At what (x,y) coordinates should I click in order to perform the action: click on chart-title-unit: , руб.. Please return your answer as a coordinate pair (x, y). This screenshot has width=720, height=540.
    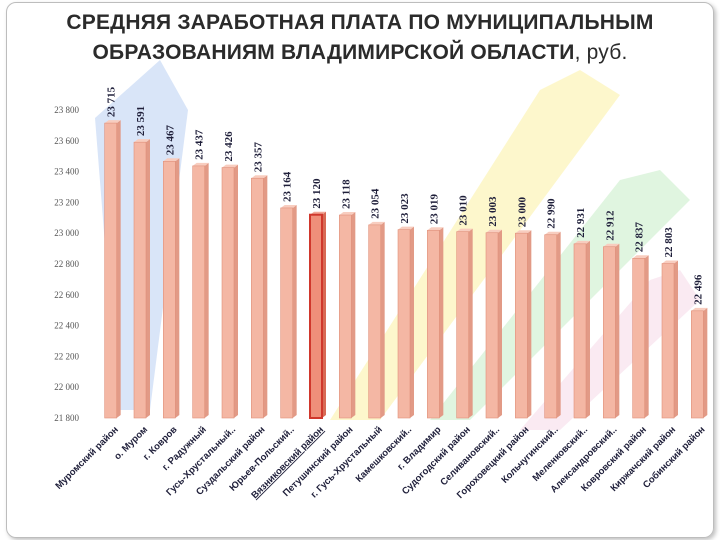
    Looking at the image, I should click on (601, 52).